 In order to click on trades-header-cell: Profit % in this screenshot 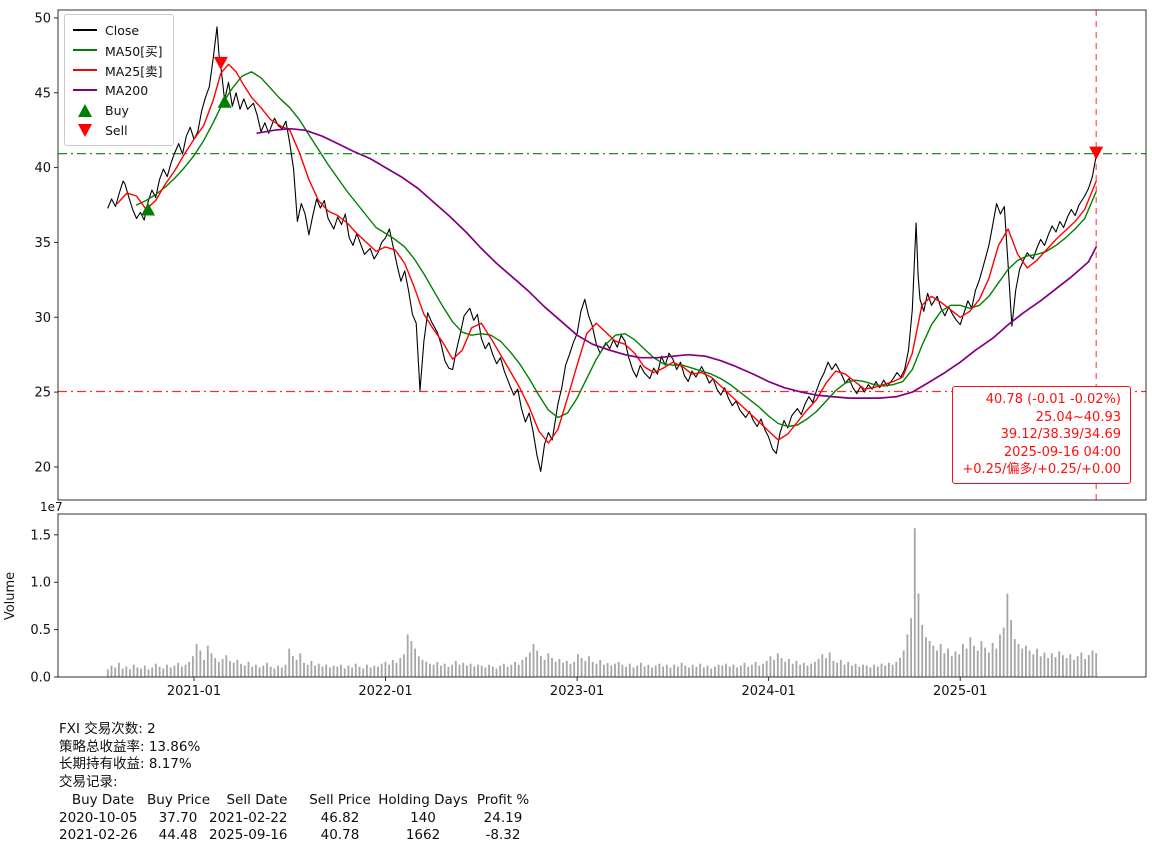, I will do `click(503, 800)`.